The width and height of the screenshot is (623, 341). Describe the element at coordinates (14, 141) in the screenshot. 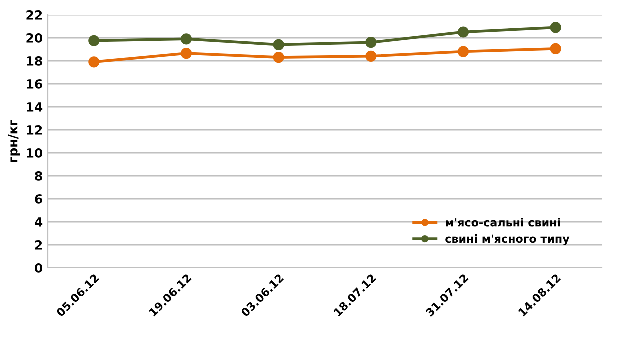

I see `y-axis-title: грн/кг` at that location.